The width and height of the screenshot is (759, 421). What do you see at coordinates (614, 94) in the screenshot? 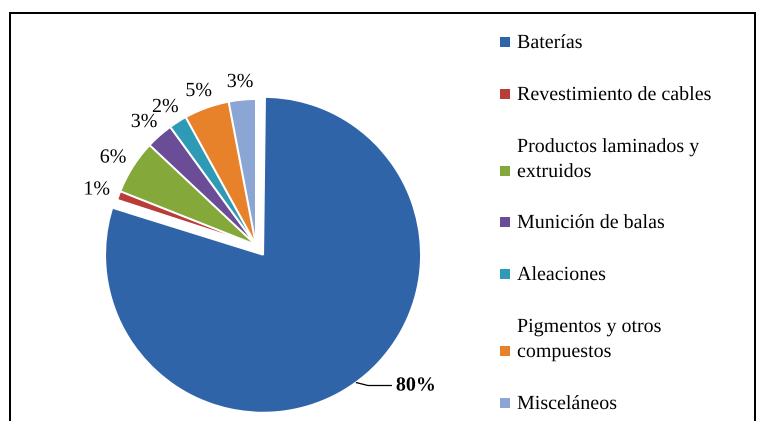
I see `legend-label: Revestimiento de cables` at bounding box center [614, 94].